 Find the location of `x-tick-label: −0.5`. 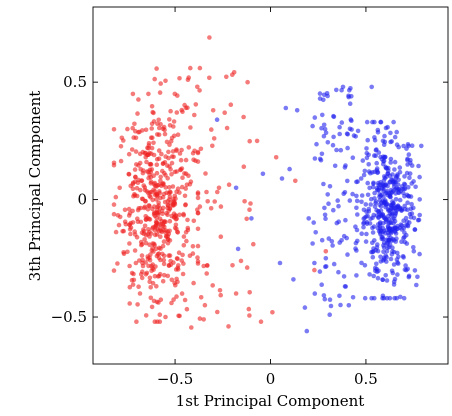

x-tick-label: −0.5 is located at coordinates (175, 379).